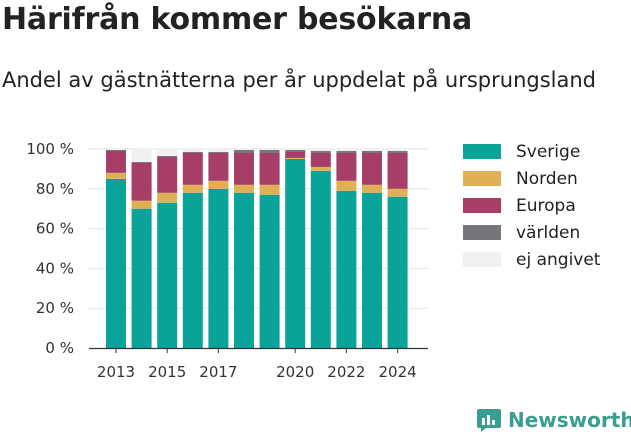  Describe the element at coordinates (398, 372) in the screenshot. I see `x-tick-label: 2024` at that location.